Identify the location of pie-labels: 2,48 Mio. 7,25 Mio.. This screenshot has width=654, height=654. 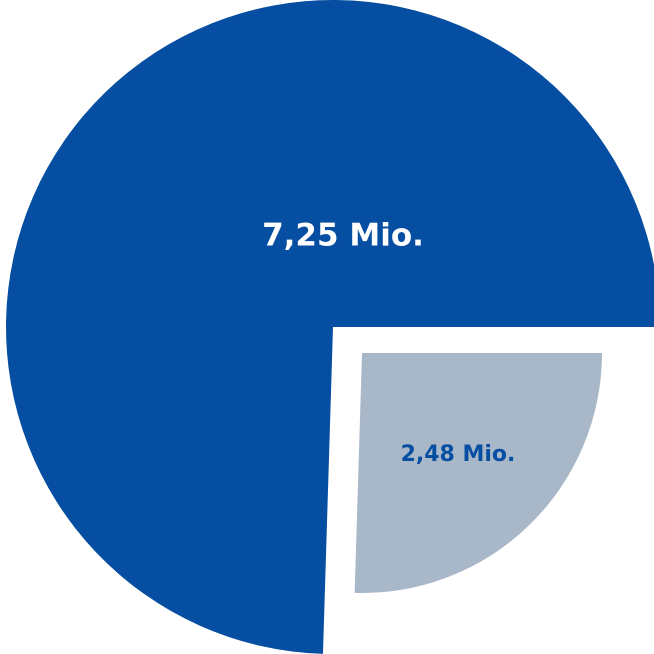
(388, 343).